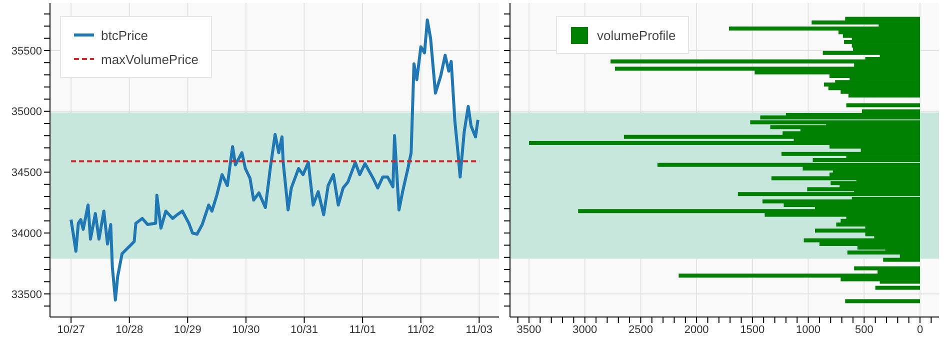 The width and height of the screenshot is (950, 350). I want to click on x-tick-label: 11/02, so click(421, 330).